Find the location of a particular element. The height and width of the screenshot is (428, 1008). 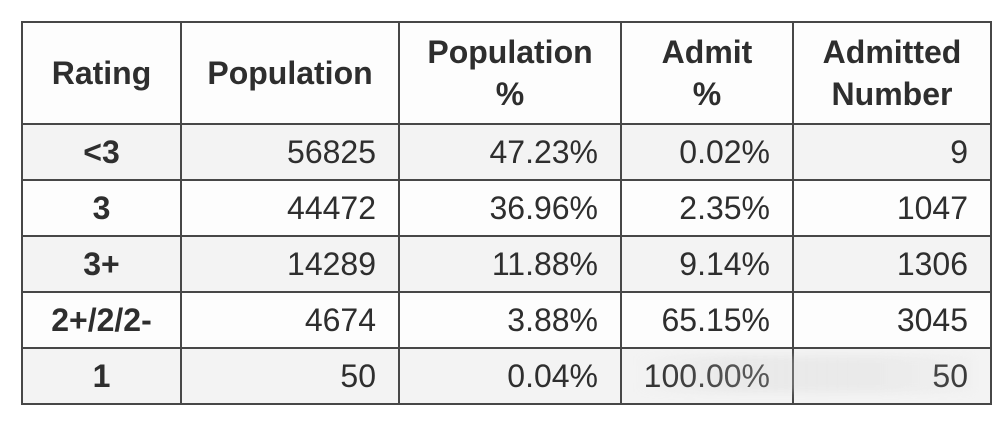

cell-admitted-number: 3045 is located at coordinates (892, 320).